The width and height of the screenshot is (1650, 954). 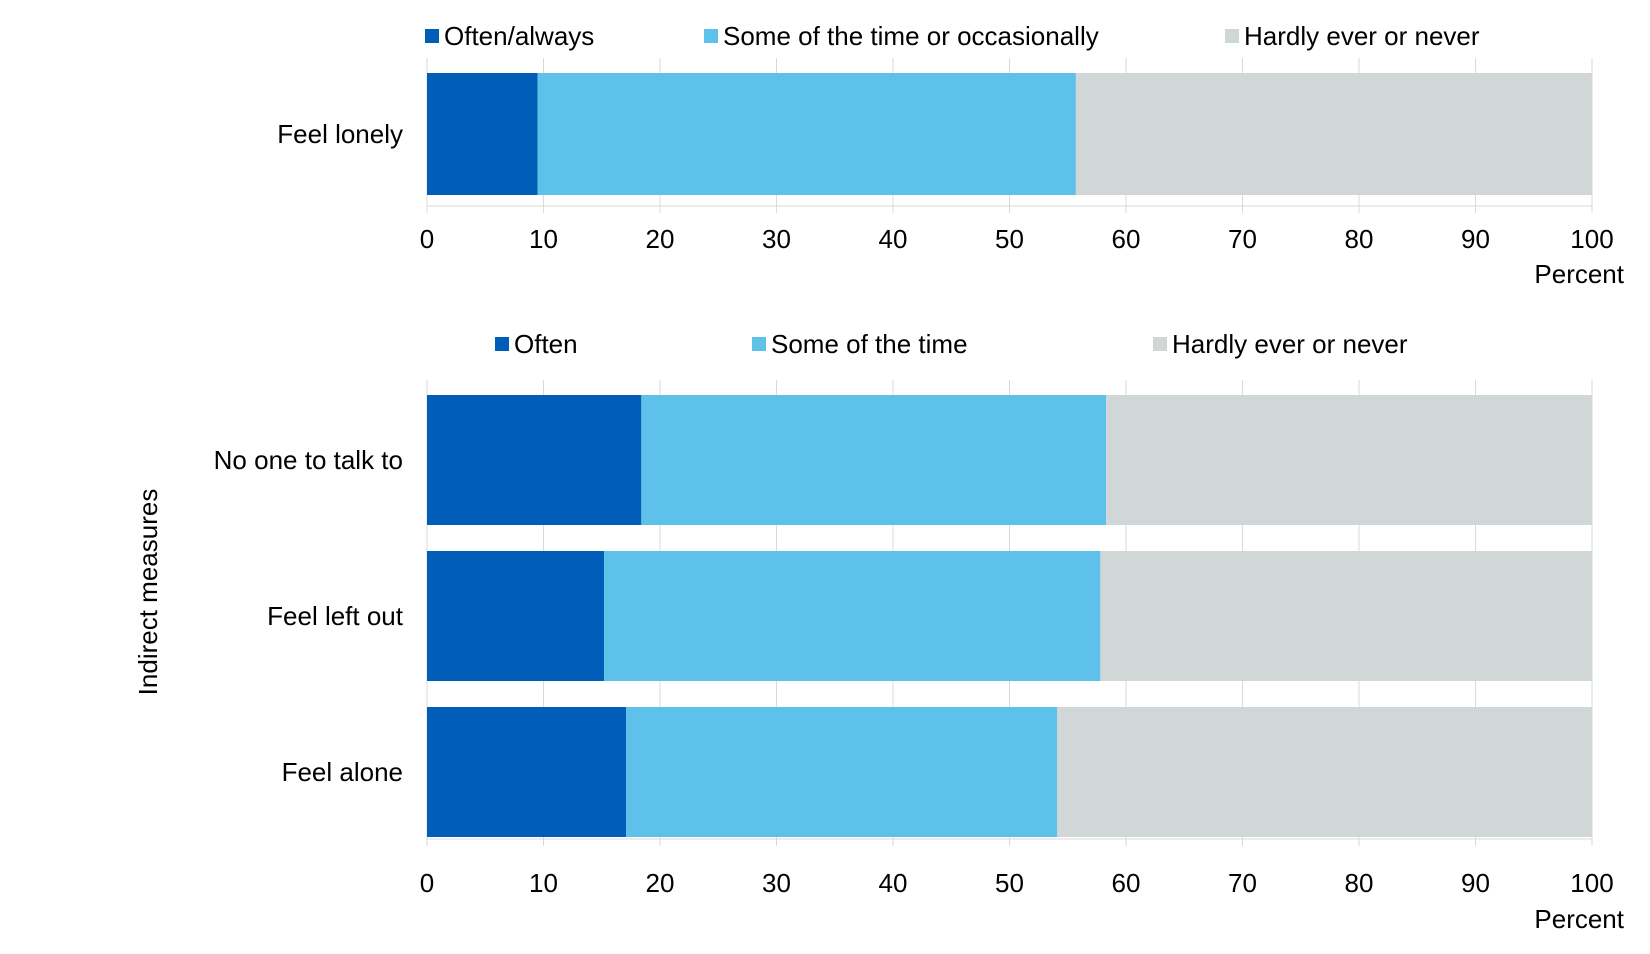 I want to click on chart1-legend-label-2: Some of the time or occasionally, so click(x=911, y=36).